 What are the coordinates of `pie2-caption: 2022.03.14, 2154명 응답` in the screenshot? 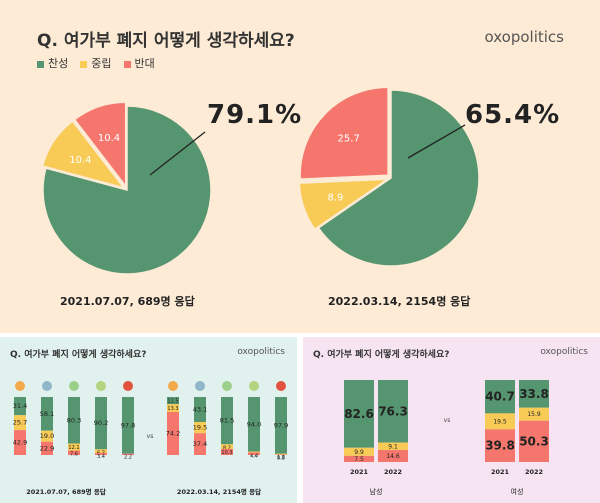 It's located at (399, 301).